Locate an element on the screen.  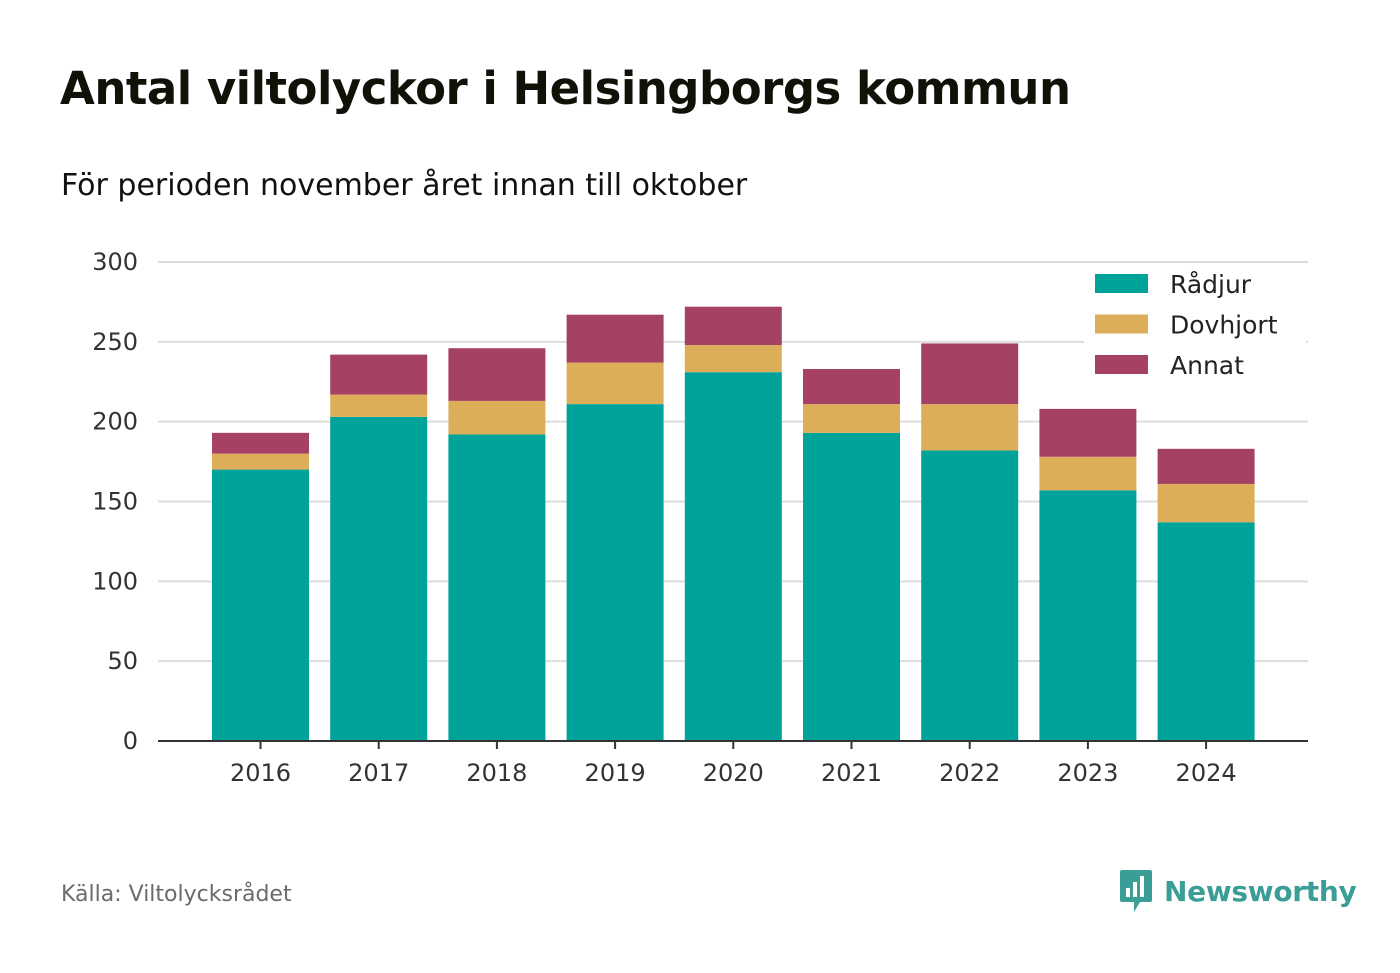
legend-swatch-annat is located at coordinates (1121, 364).